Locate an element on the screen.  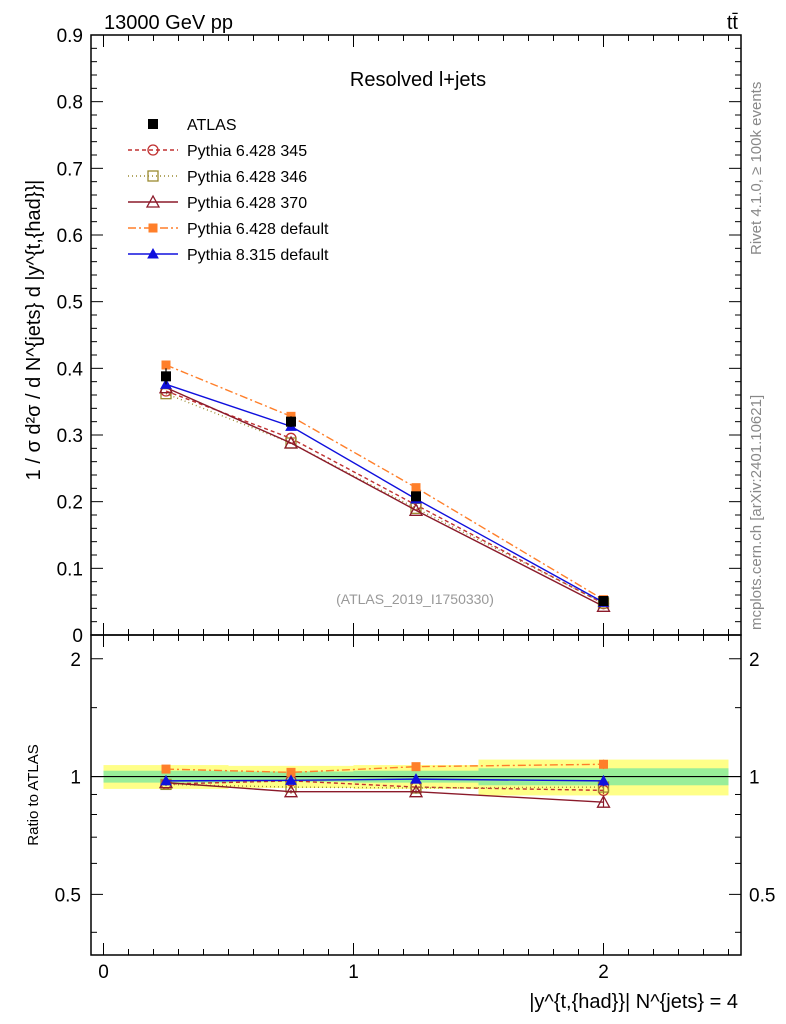
main-y-tick-label: 0 is located at coordinates (77, 636).